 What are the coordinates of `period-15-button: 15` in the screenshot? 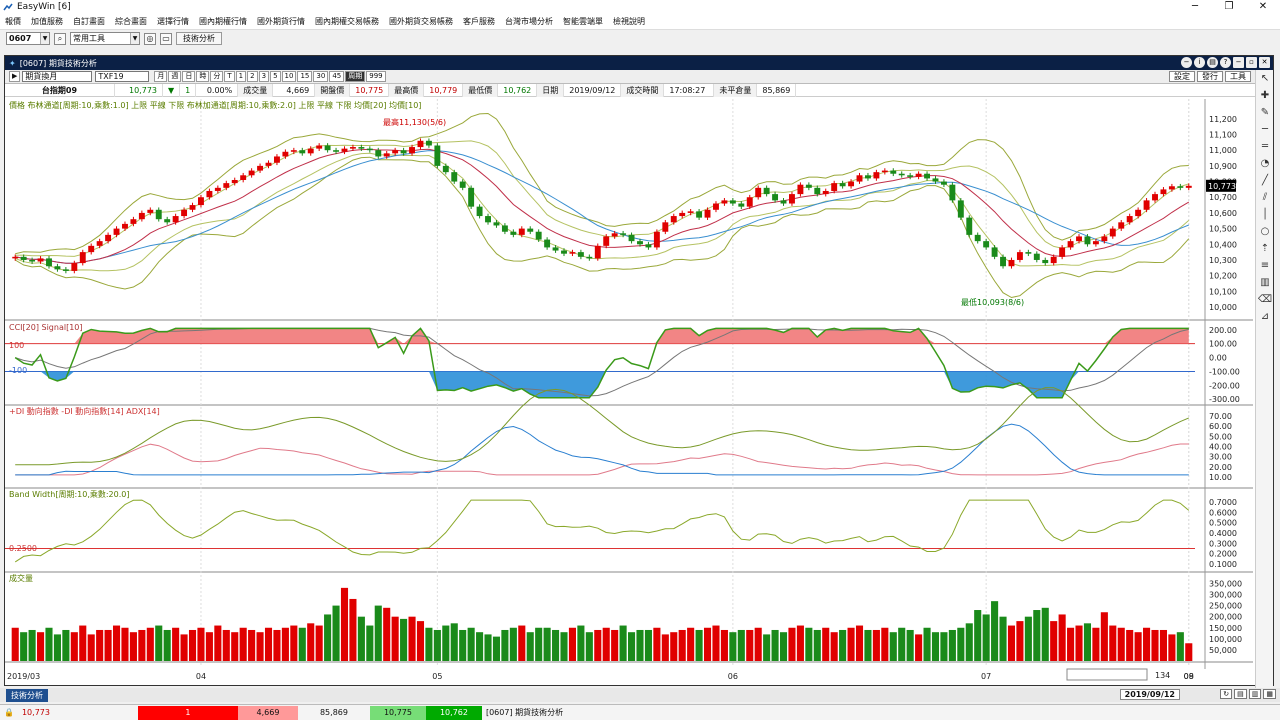 It's located at (305, 76).